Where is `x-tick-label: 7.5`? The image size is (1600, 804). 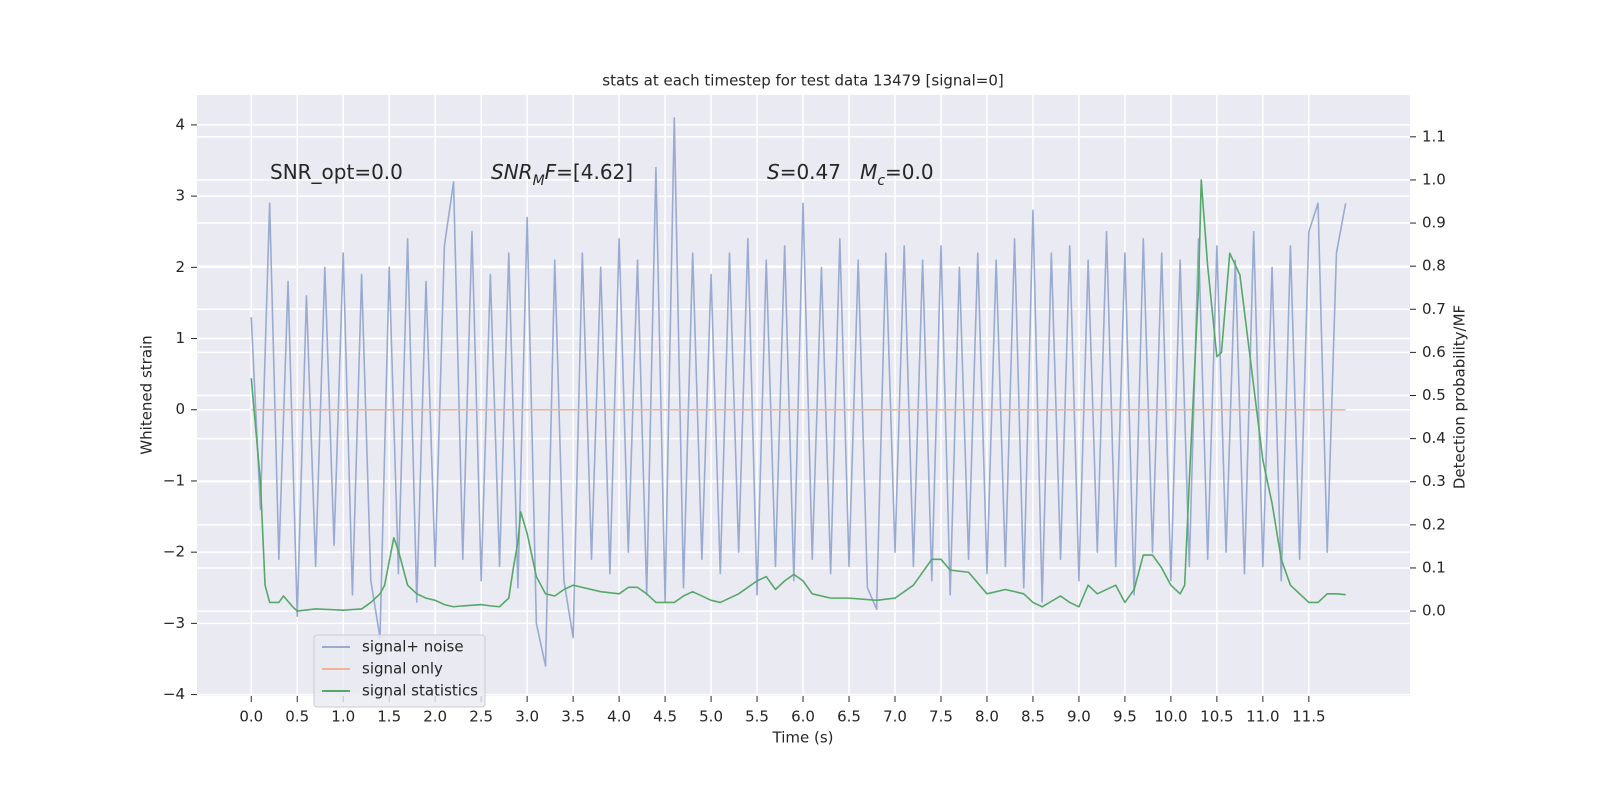 x-tick-label: 7.5 is located at coordinates (941, 717).